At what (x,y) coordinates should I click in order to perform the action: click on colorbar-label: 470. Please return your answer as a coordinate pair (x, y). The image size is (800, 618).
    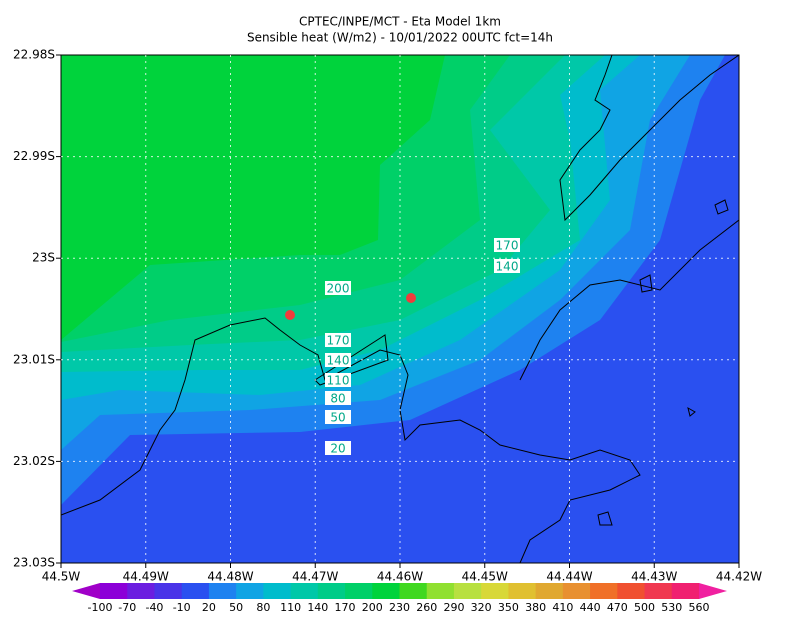
    Looking at the image, I should click on (617, 607).